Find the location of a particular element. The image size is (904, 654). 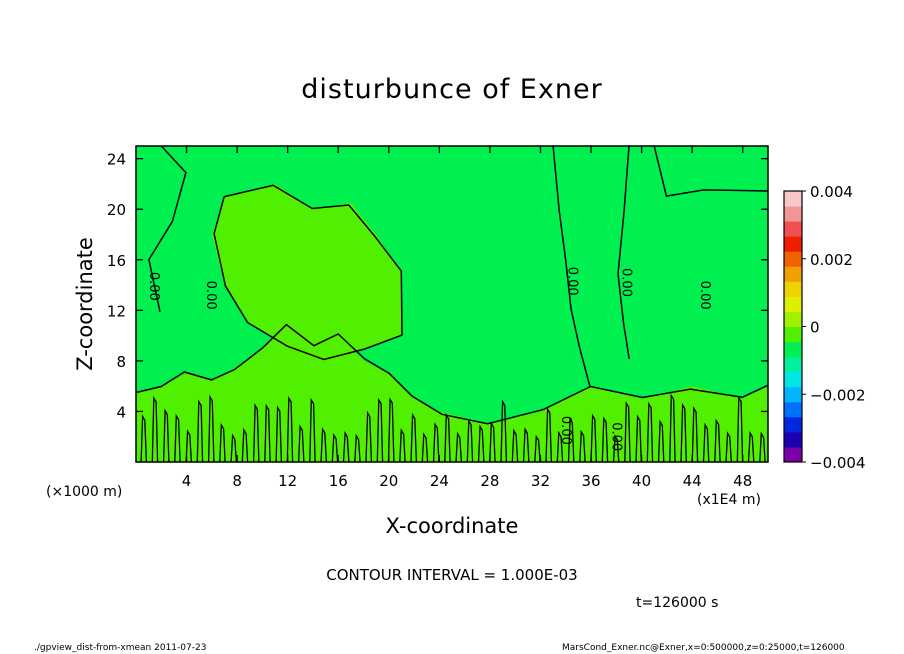

x-tick-label: 48 is located at coordinates (742, 481).